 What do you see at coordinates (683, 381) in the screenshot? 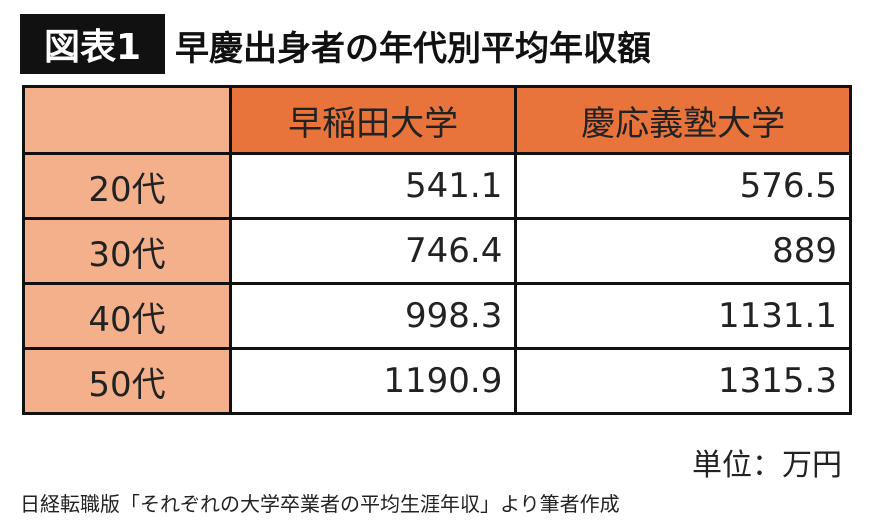
I see `value-cell: 1315.3` at bounding box center [683, 381].